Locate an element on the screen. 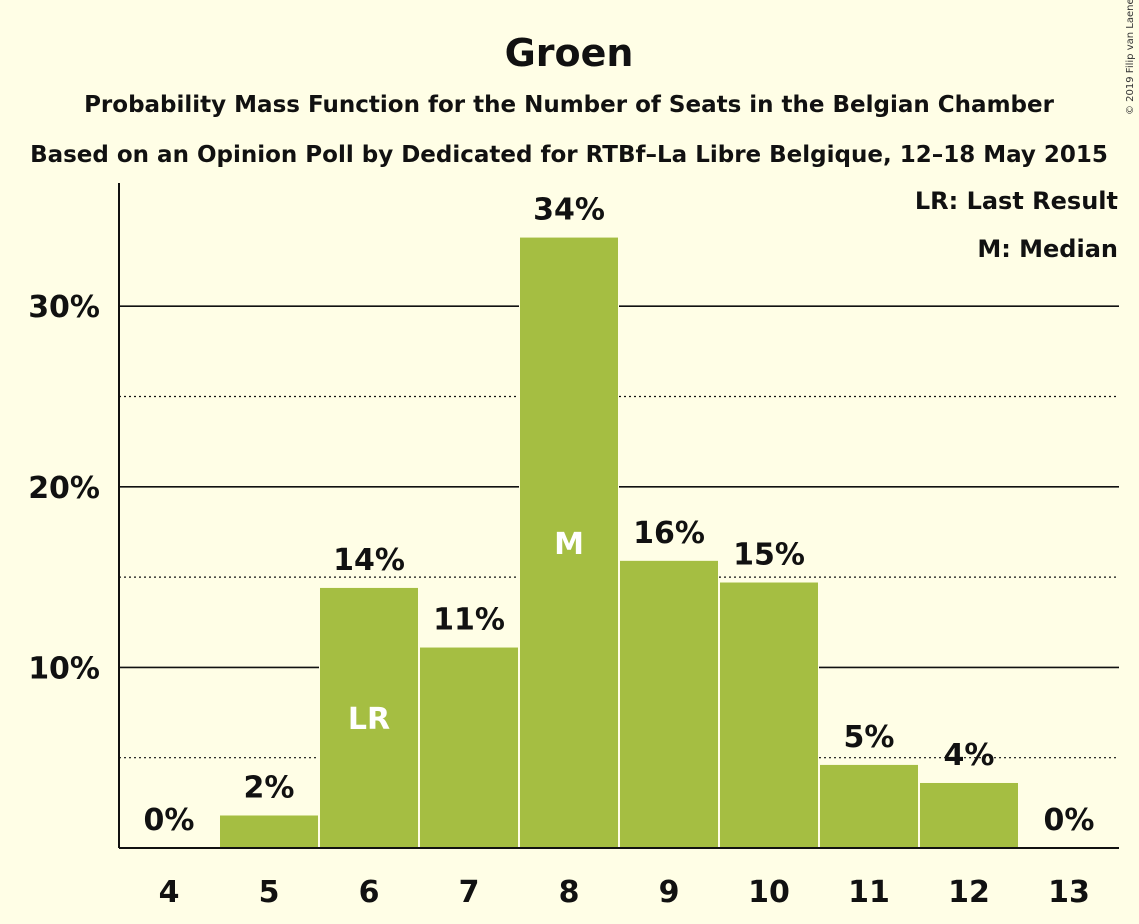 The image size is (1139, 924). x-tick-label: 5 is located at coordinates (269, 892).